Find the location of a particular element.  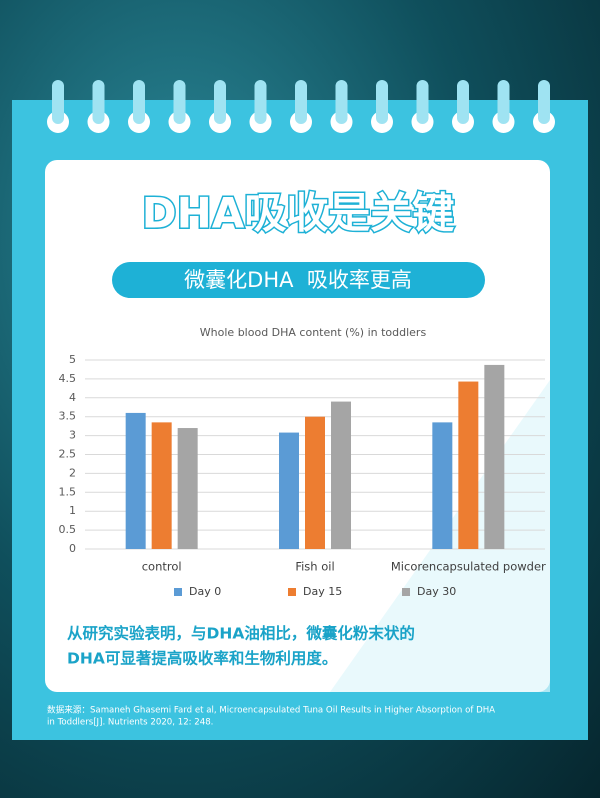

legend-label: Day 30 is located at coordinates (436, 591).